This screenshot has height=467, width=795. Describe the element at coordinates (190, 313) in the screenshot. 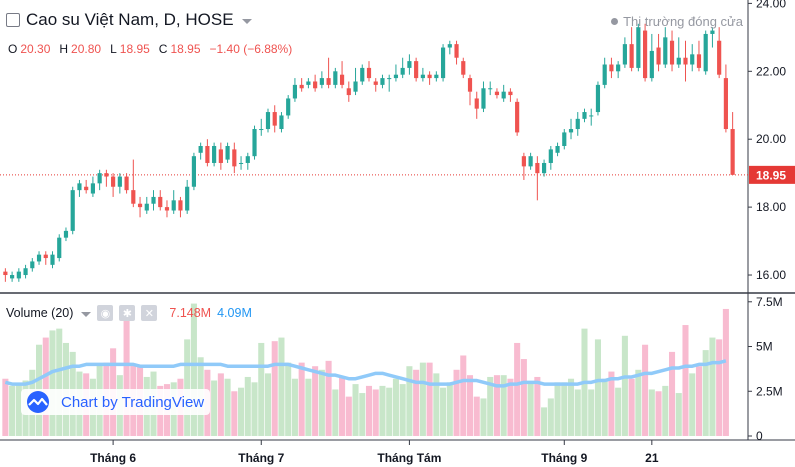

I see `volume-value: 7.148M` at that location.